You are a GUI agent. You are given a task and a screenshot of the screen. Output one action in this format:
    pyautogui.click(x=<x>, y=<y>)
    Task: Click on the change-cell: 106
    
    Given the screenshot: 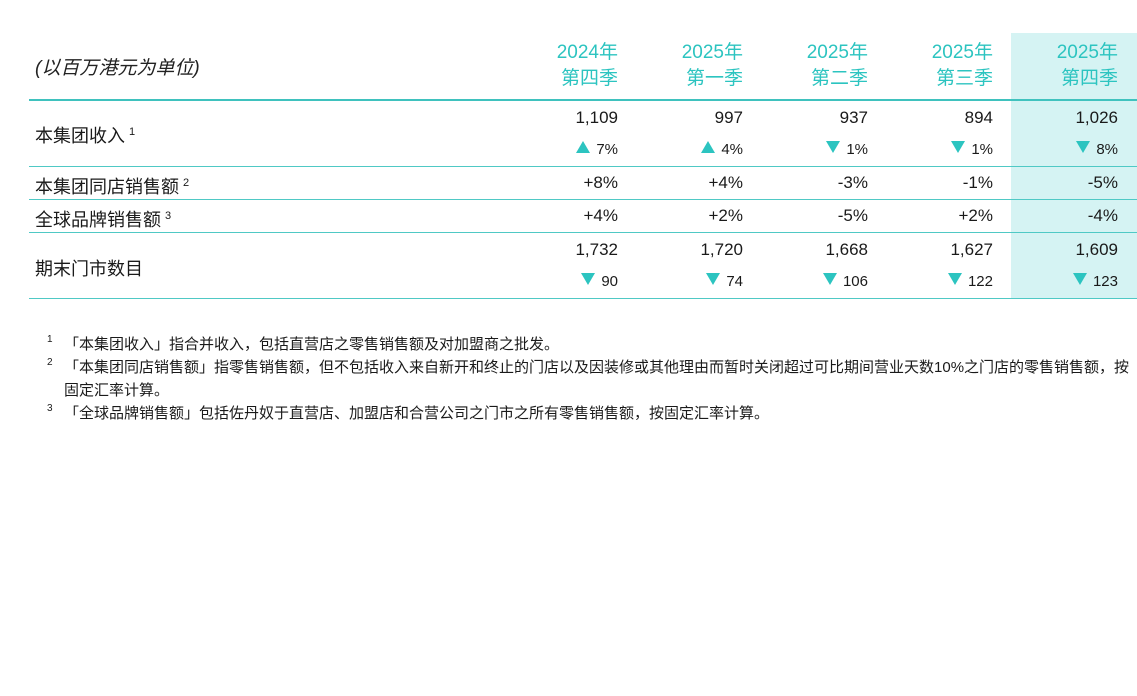 What is the action you would take?
    pyautogui.click(x=818, y=281)
    